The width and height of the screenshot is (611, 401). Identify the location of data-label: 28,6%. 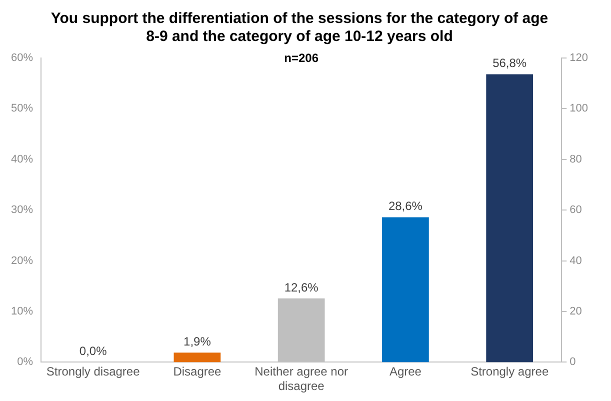
(405, 206).